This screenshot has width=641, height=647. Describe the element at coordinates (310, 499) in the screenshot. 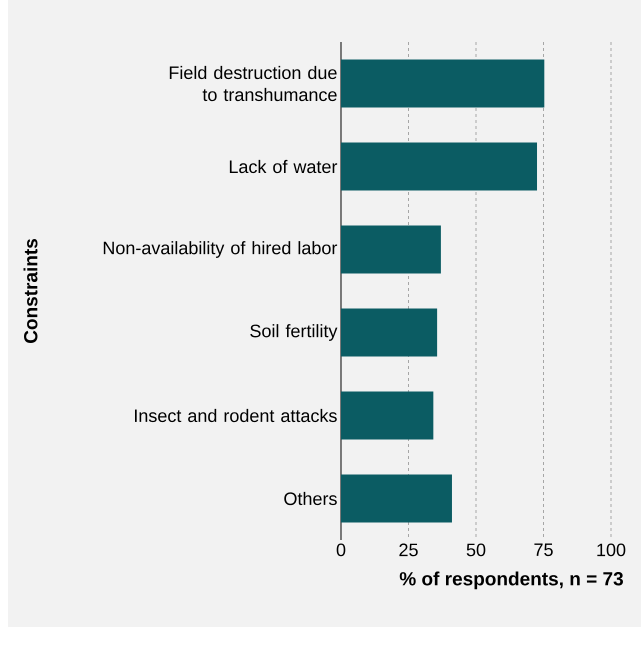

I see `y-tick-label: Others` at that location.